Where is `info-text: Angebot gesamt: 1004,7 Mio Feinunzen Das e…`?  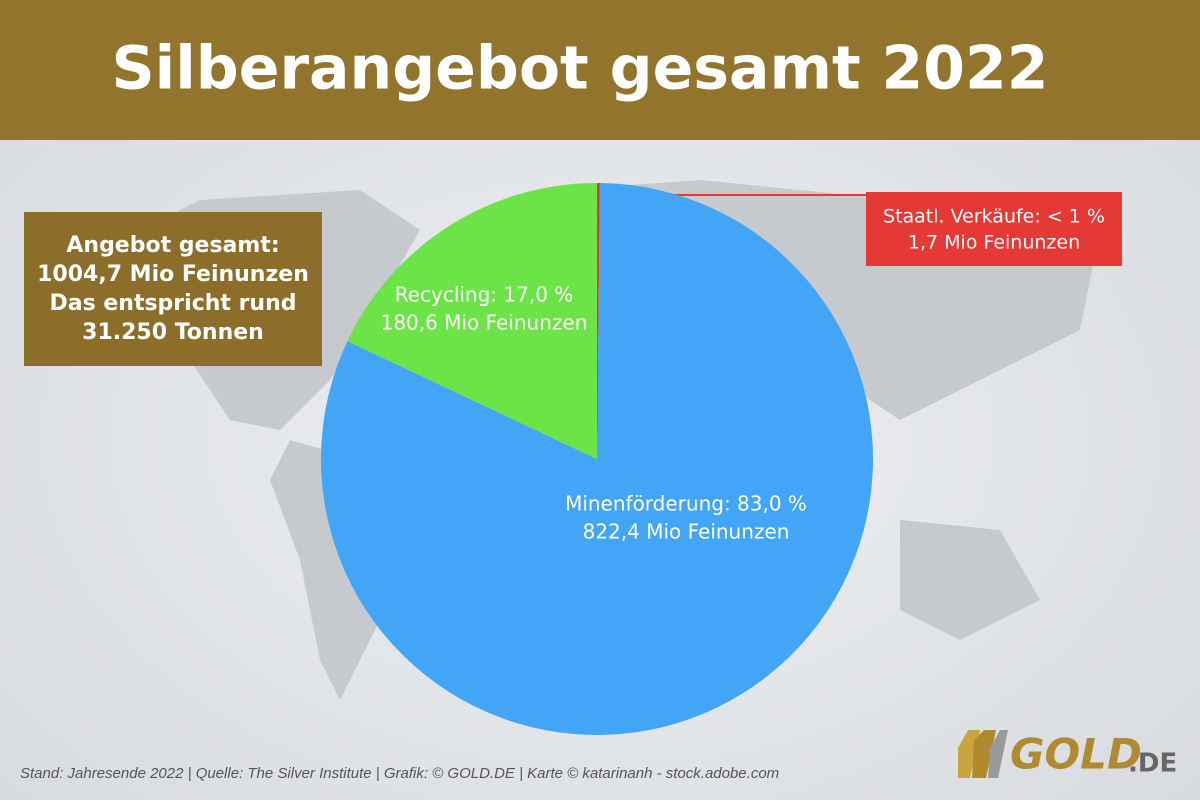 info-text: Angebot gesamt: 1004,7 Mio Feinunzen Das e… is located at coordinates (173, 289).